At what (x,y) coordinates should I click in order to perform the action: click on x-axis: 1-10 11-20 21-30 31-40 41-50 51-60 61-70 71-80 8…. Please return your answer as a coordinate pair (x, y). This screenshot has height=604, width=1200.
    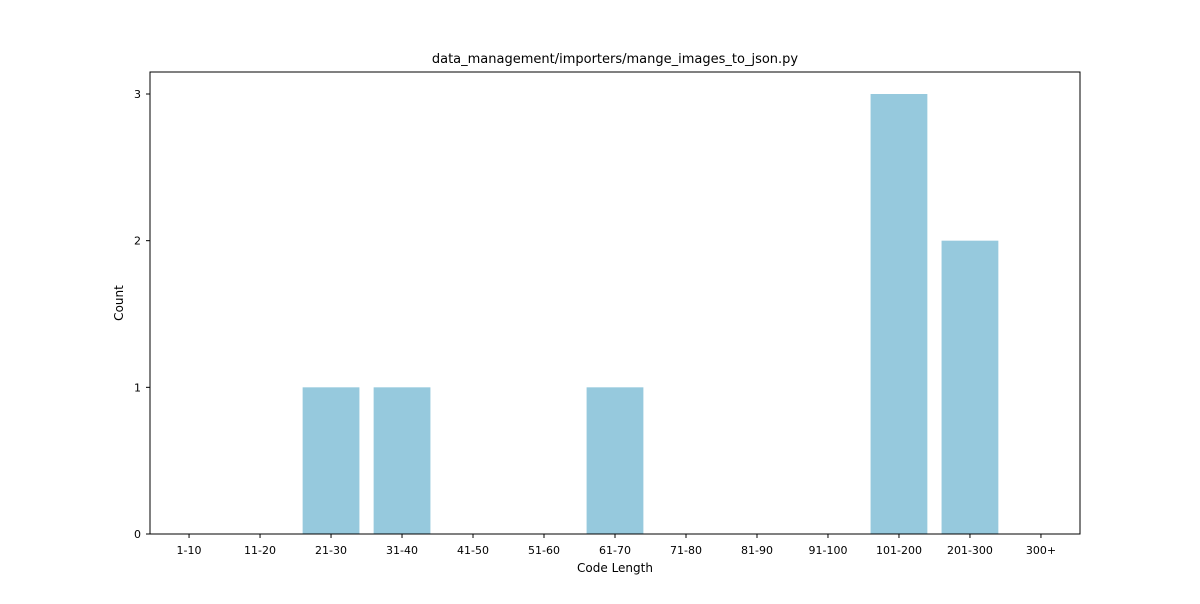
    Looking at the image, I should click on (616, 545).